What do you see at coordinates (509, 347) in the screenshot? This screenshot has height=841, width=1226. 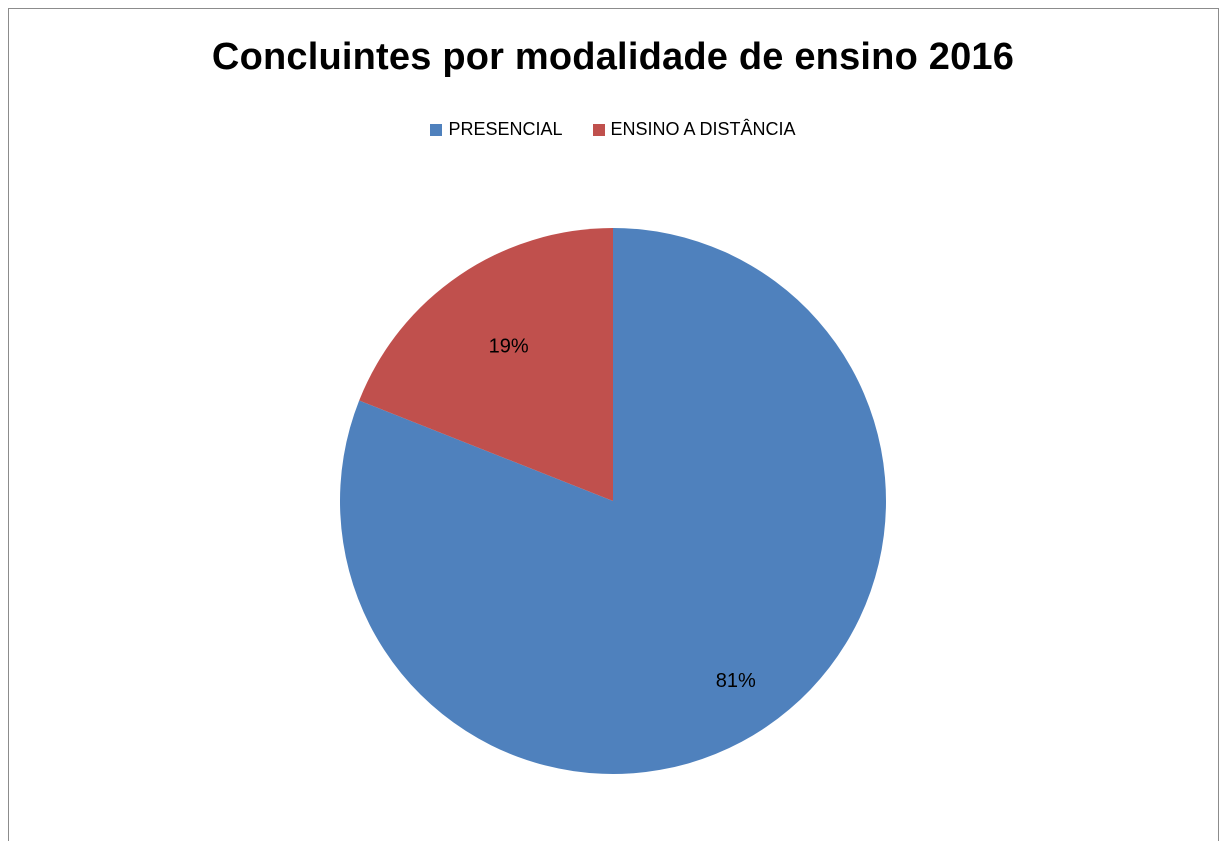 I see `data-label-ensino-a-distancia: 19%` at bounding box center [509, 347].